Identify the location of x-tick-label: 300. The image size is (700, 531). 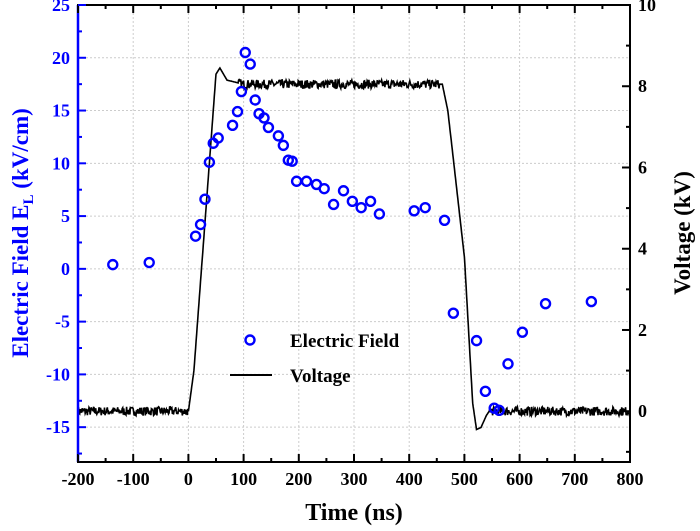
(354, 479).